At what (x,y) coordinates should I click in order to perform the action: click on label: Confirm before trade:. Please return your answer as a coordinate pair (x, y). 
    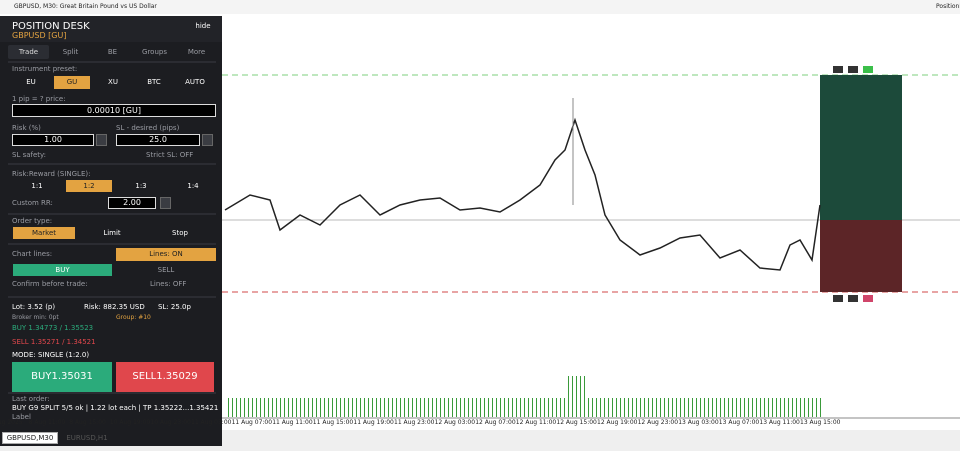
    Looking at the image, I should click on (50, 284).